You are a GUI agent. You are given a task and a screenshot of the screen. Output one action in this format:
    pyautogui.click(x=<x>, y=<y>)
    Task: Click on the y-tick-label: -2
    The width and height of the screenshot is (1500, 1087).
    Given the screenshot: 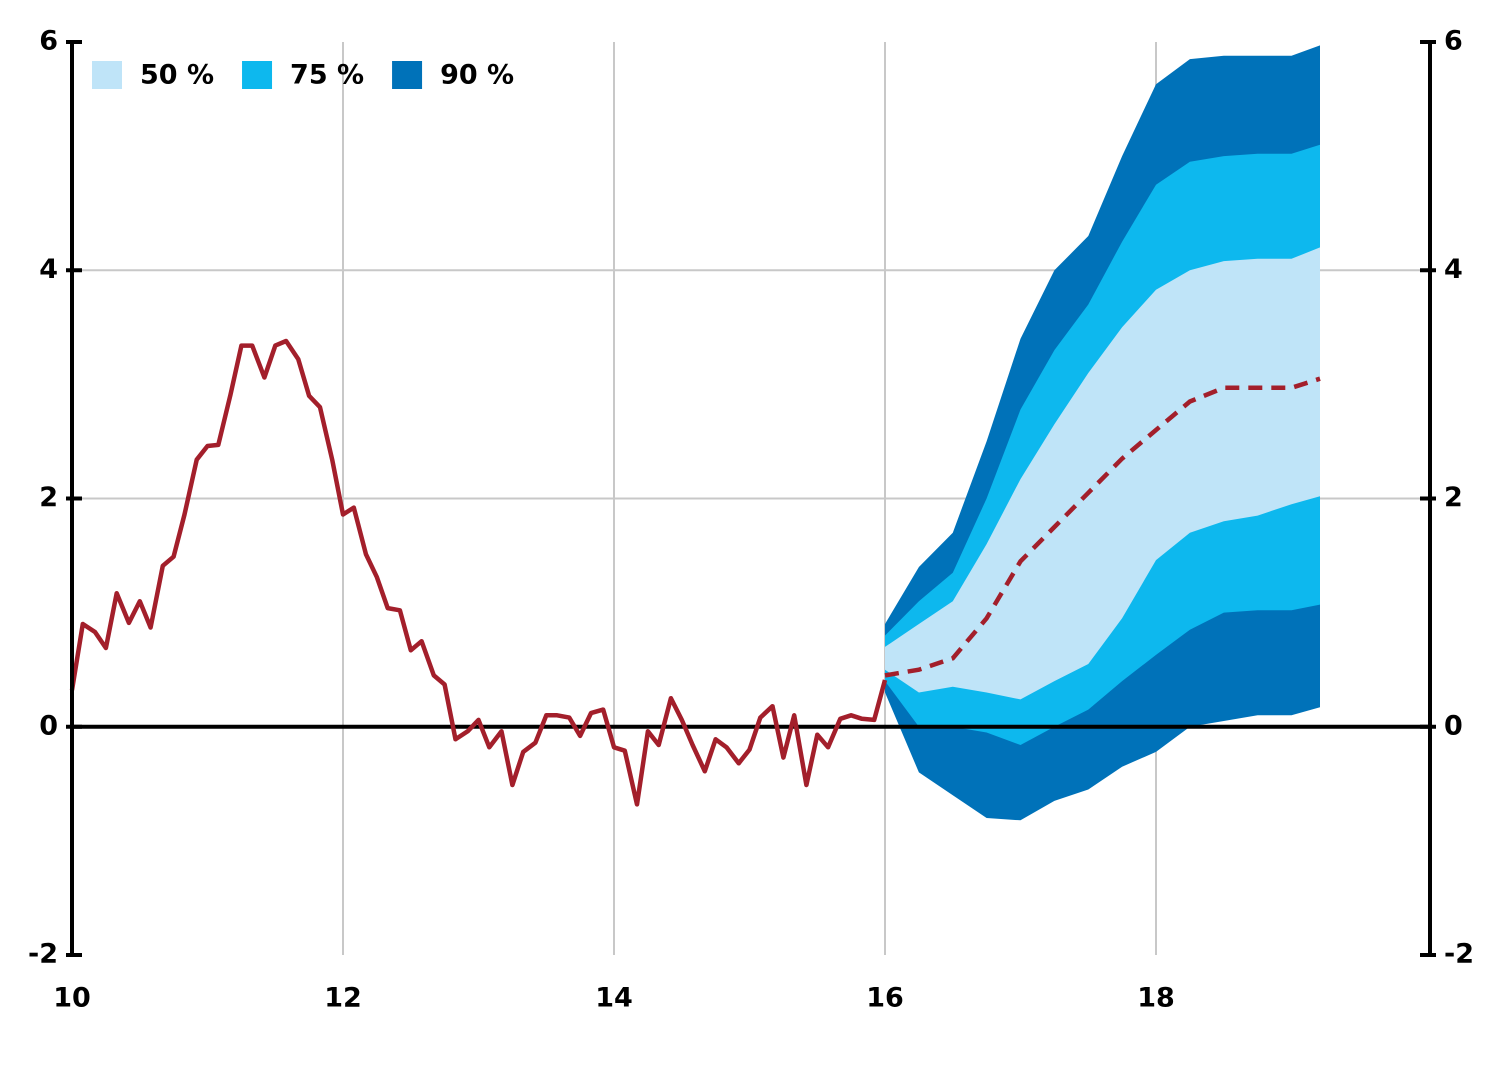 What is the action you would take?
    pyautogui.click(x=43, y=954)
    